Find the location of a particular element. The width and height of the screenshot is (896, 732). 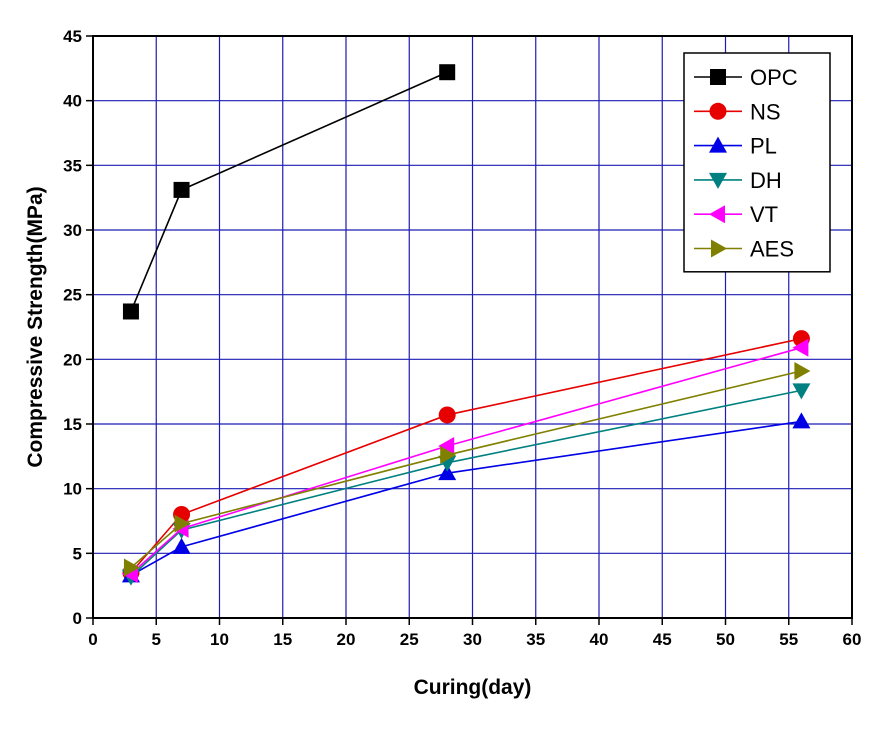

x-tick-label: 60 is located at coordinates (852, 639).